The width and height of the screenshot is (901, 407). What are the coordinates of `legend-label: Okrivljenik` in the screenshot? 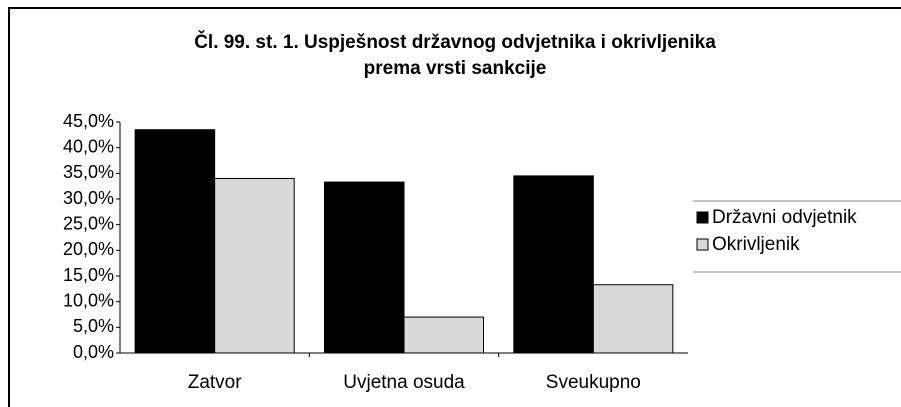 It's located at (756, 244).